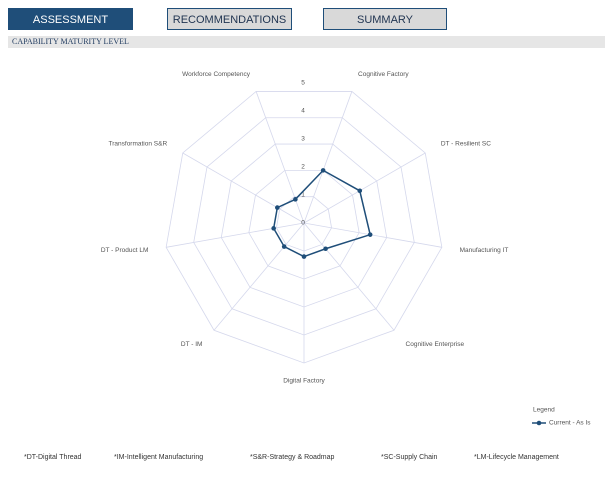 The width and height of the screenshot is (607, 484). Describe the element at coordinates (544, 410) in the screenshot. I see `legend-title: Legend` at that location.